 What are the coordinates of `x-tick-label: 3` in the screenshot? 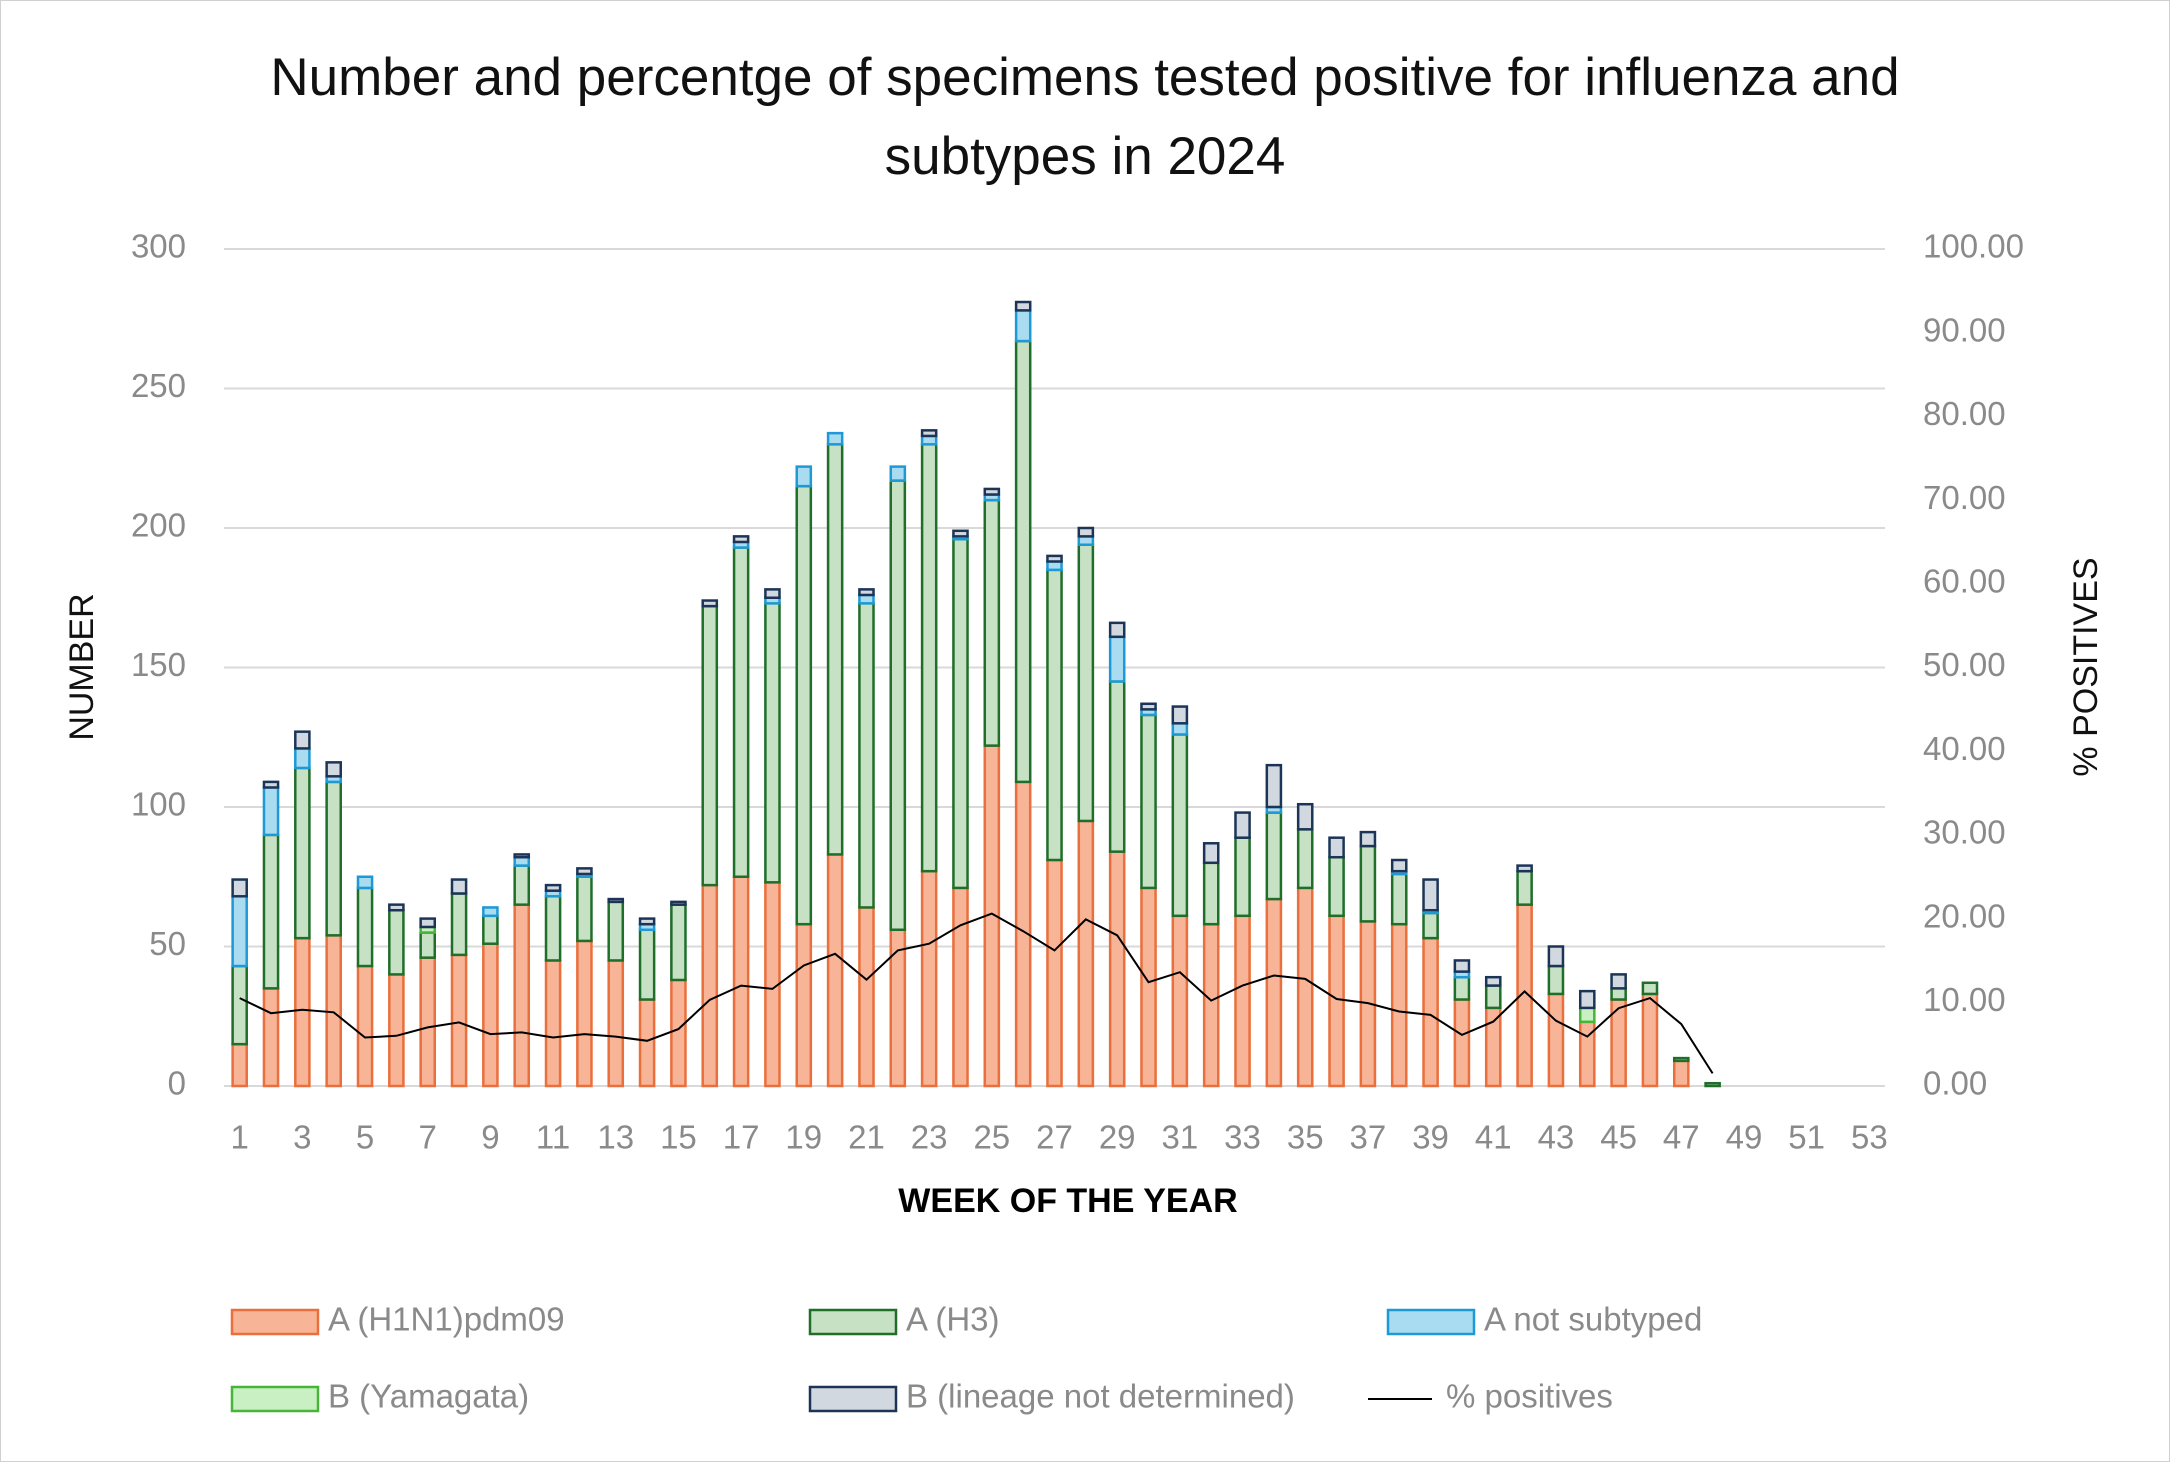 It's located at (302, 1137).